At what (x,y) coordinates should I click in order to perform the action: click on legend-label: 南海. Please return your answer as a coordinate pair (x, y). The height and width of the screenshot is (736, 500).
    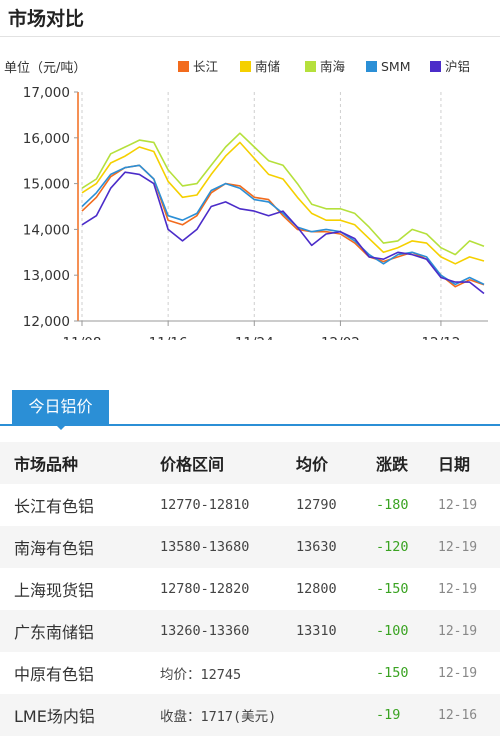
    Looking at the image, I should click on (333, 66).